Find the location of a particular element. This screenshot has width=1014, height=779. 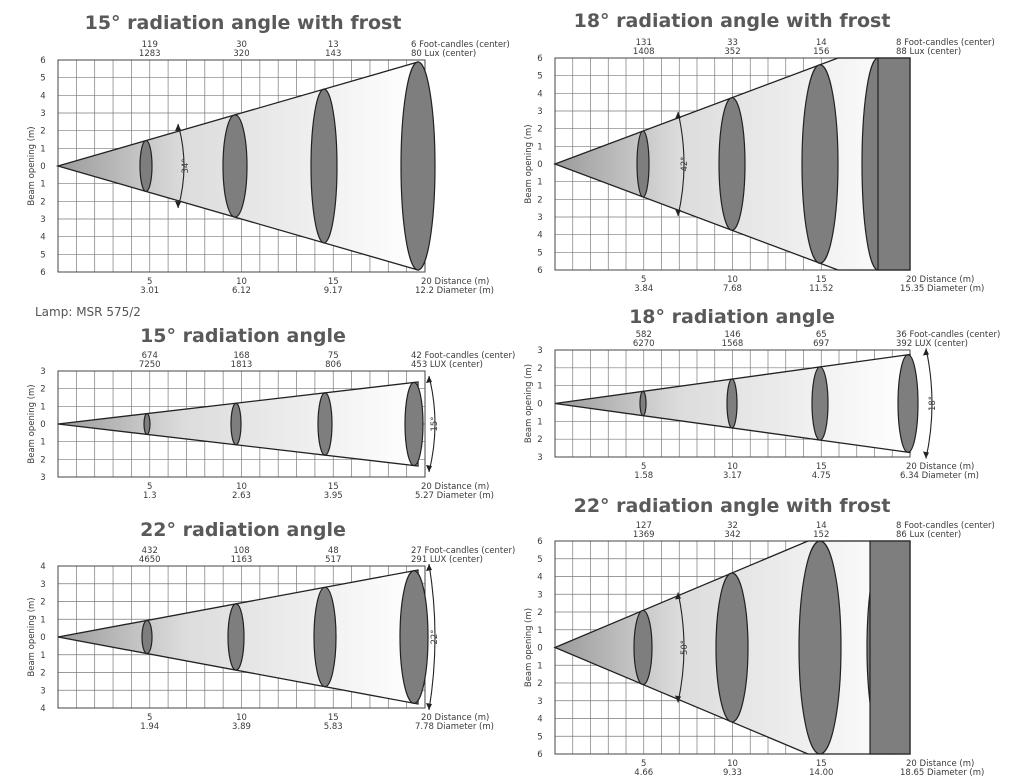

lux-value: 352 is located at coordinates (732, 52).